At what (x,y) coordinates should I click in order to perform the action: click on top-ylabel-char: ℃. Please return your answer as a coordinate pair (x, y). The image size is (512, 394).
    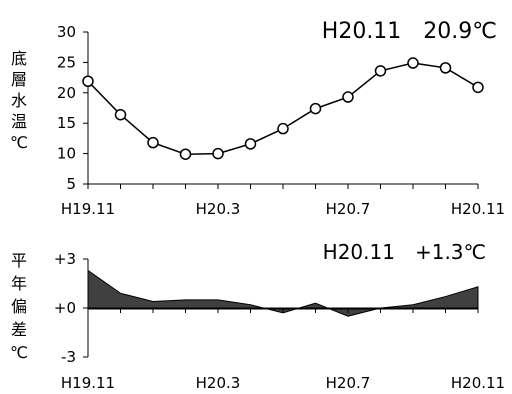
    Looking at the image, I should click on (19, 142).